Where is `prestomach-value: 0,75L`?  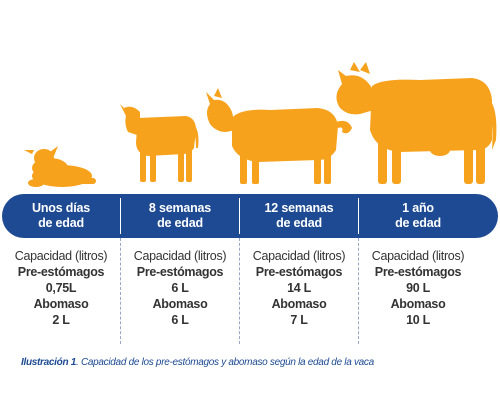 prestomach-value: 0,75L is located at coordinates (61, 288).